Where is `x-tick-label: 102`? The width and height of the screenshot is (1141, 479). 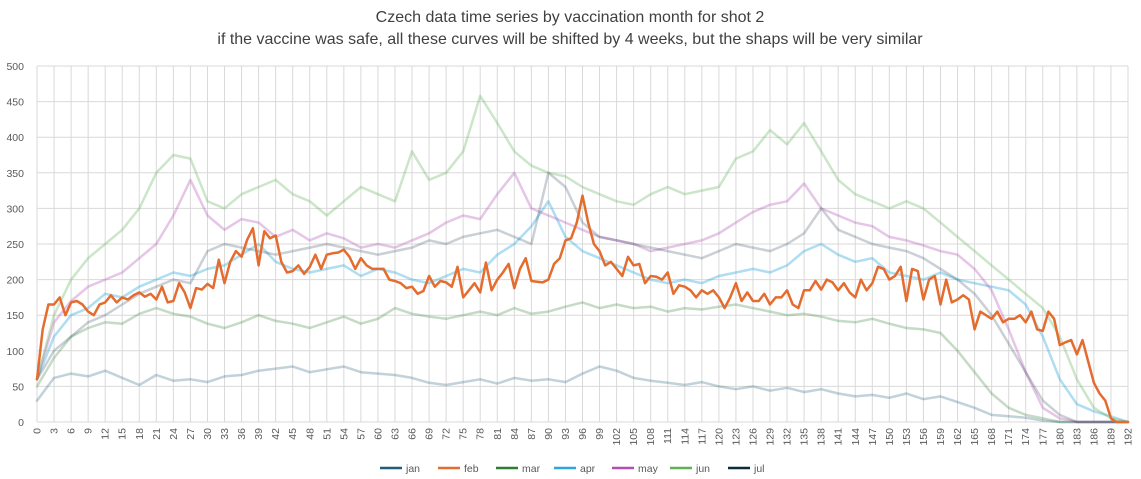 x-tick-label: 102 is located at coordinates (617, 437).